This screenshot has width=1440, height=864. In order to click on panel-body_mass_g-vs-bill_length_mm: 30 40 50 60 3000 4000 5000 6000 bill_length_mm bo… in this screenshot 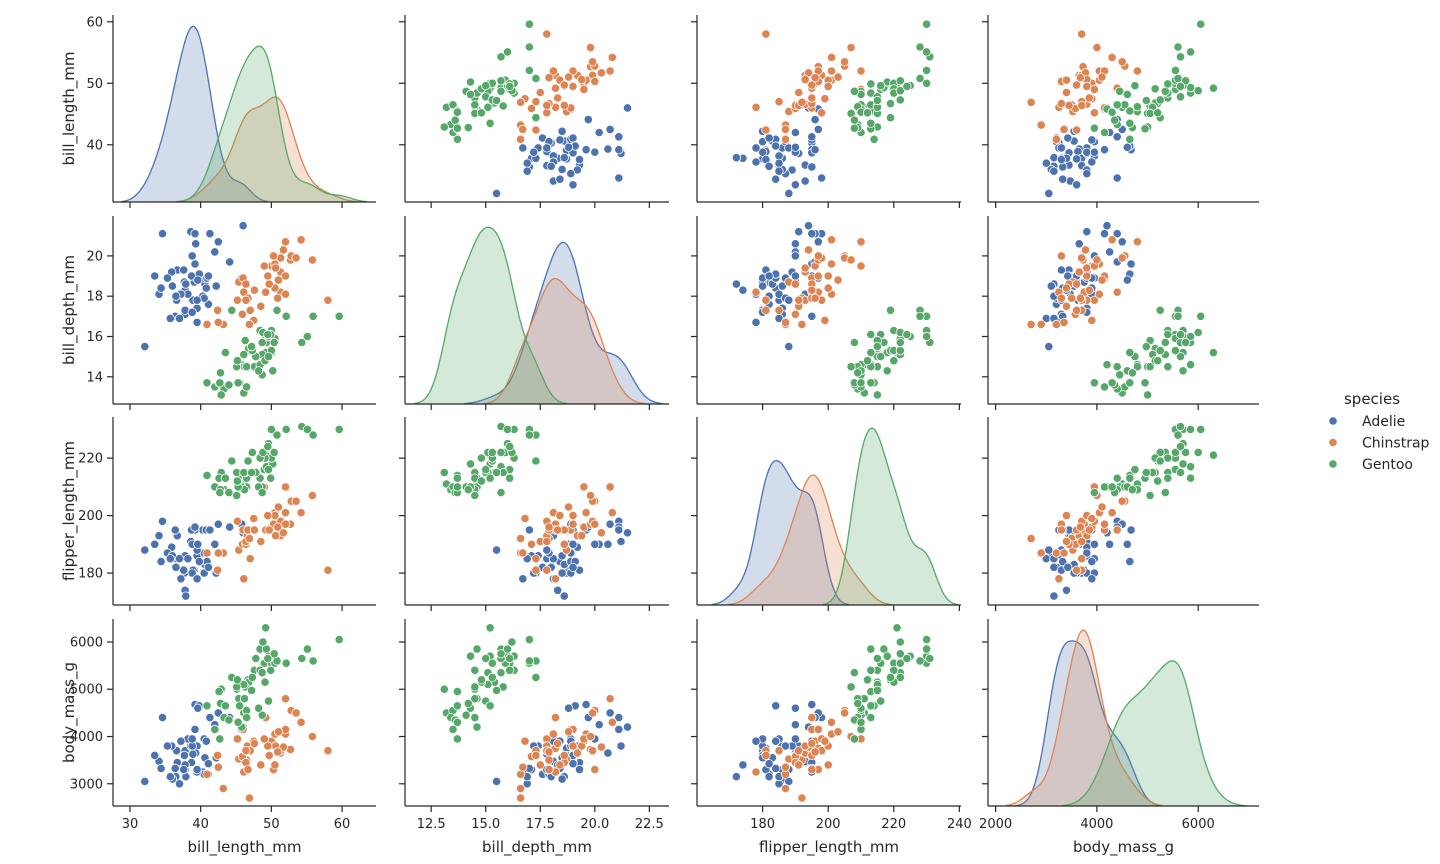, I will do `click(218, 738)`.